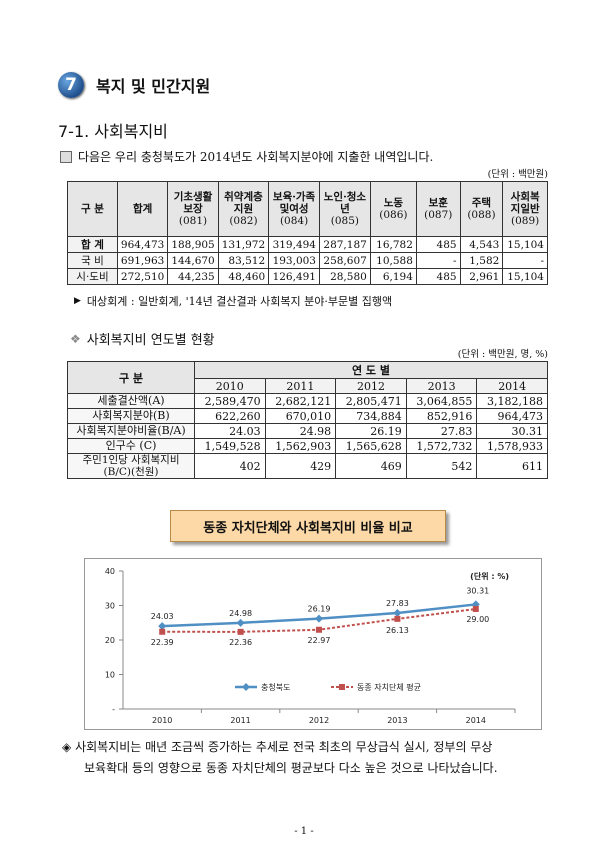 Image resolution: width=608 pixels, height=861 pixels. I want to click on comparison-banner: 동종 자치단체와 사회복지비 비율 비교, so click(308, 526).